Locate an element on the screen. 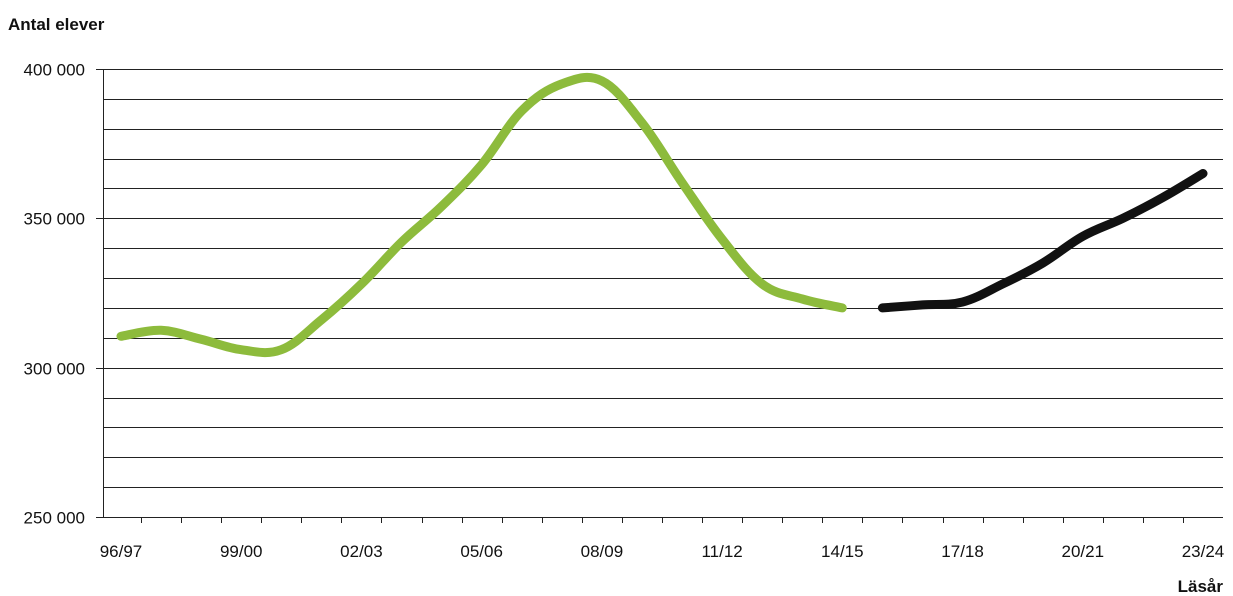  x-axis-title: Läsår is located at coordinates (1201, 586).